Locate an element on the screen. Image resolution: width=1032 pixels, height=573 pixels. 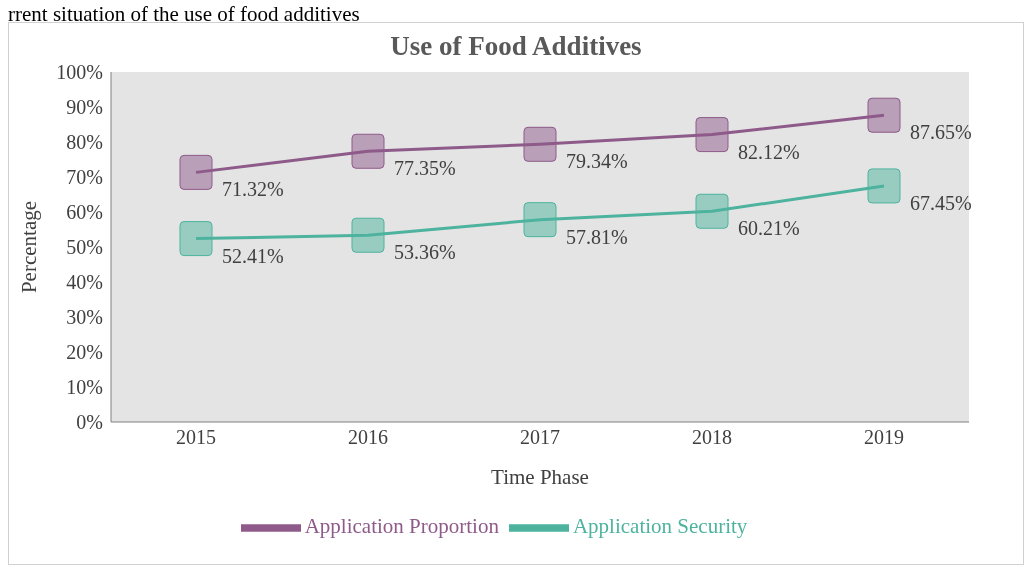
data-label: 77.35% is located at coordinates (425, 168).